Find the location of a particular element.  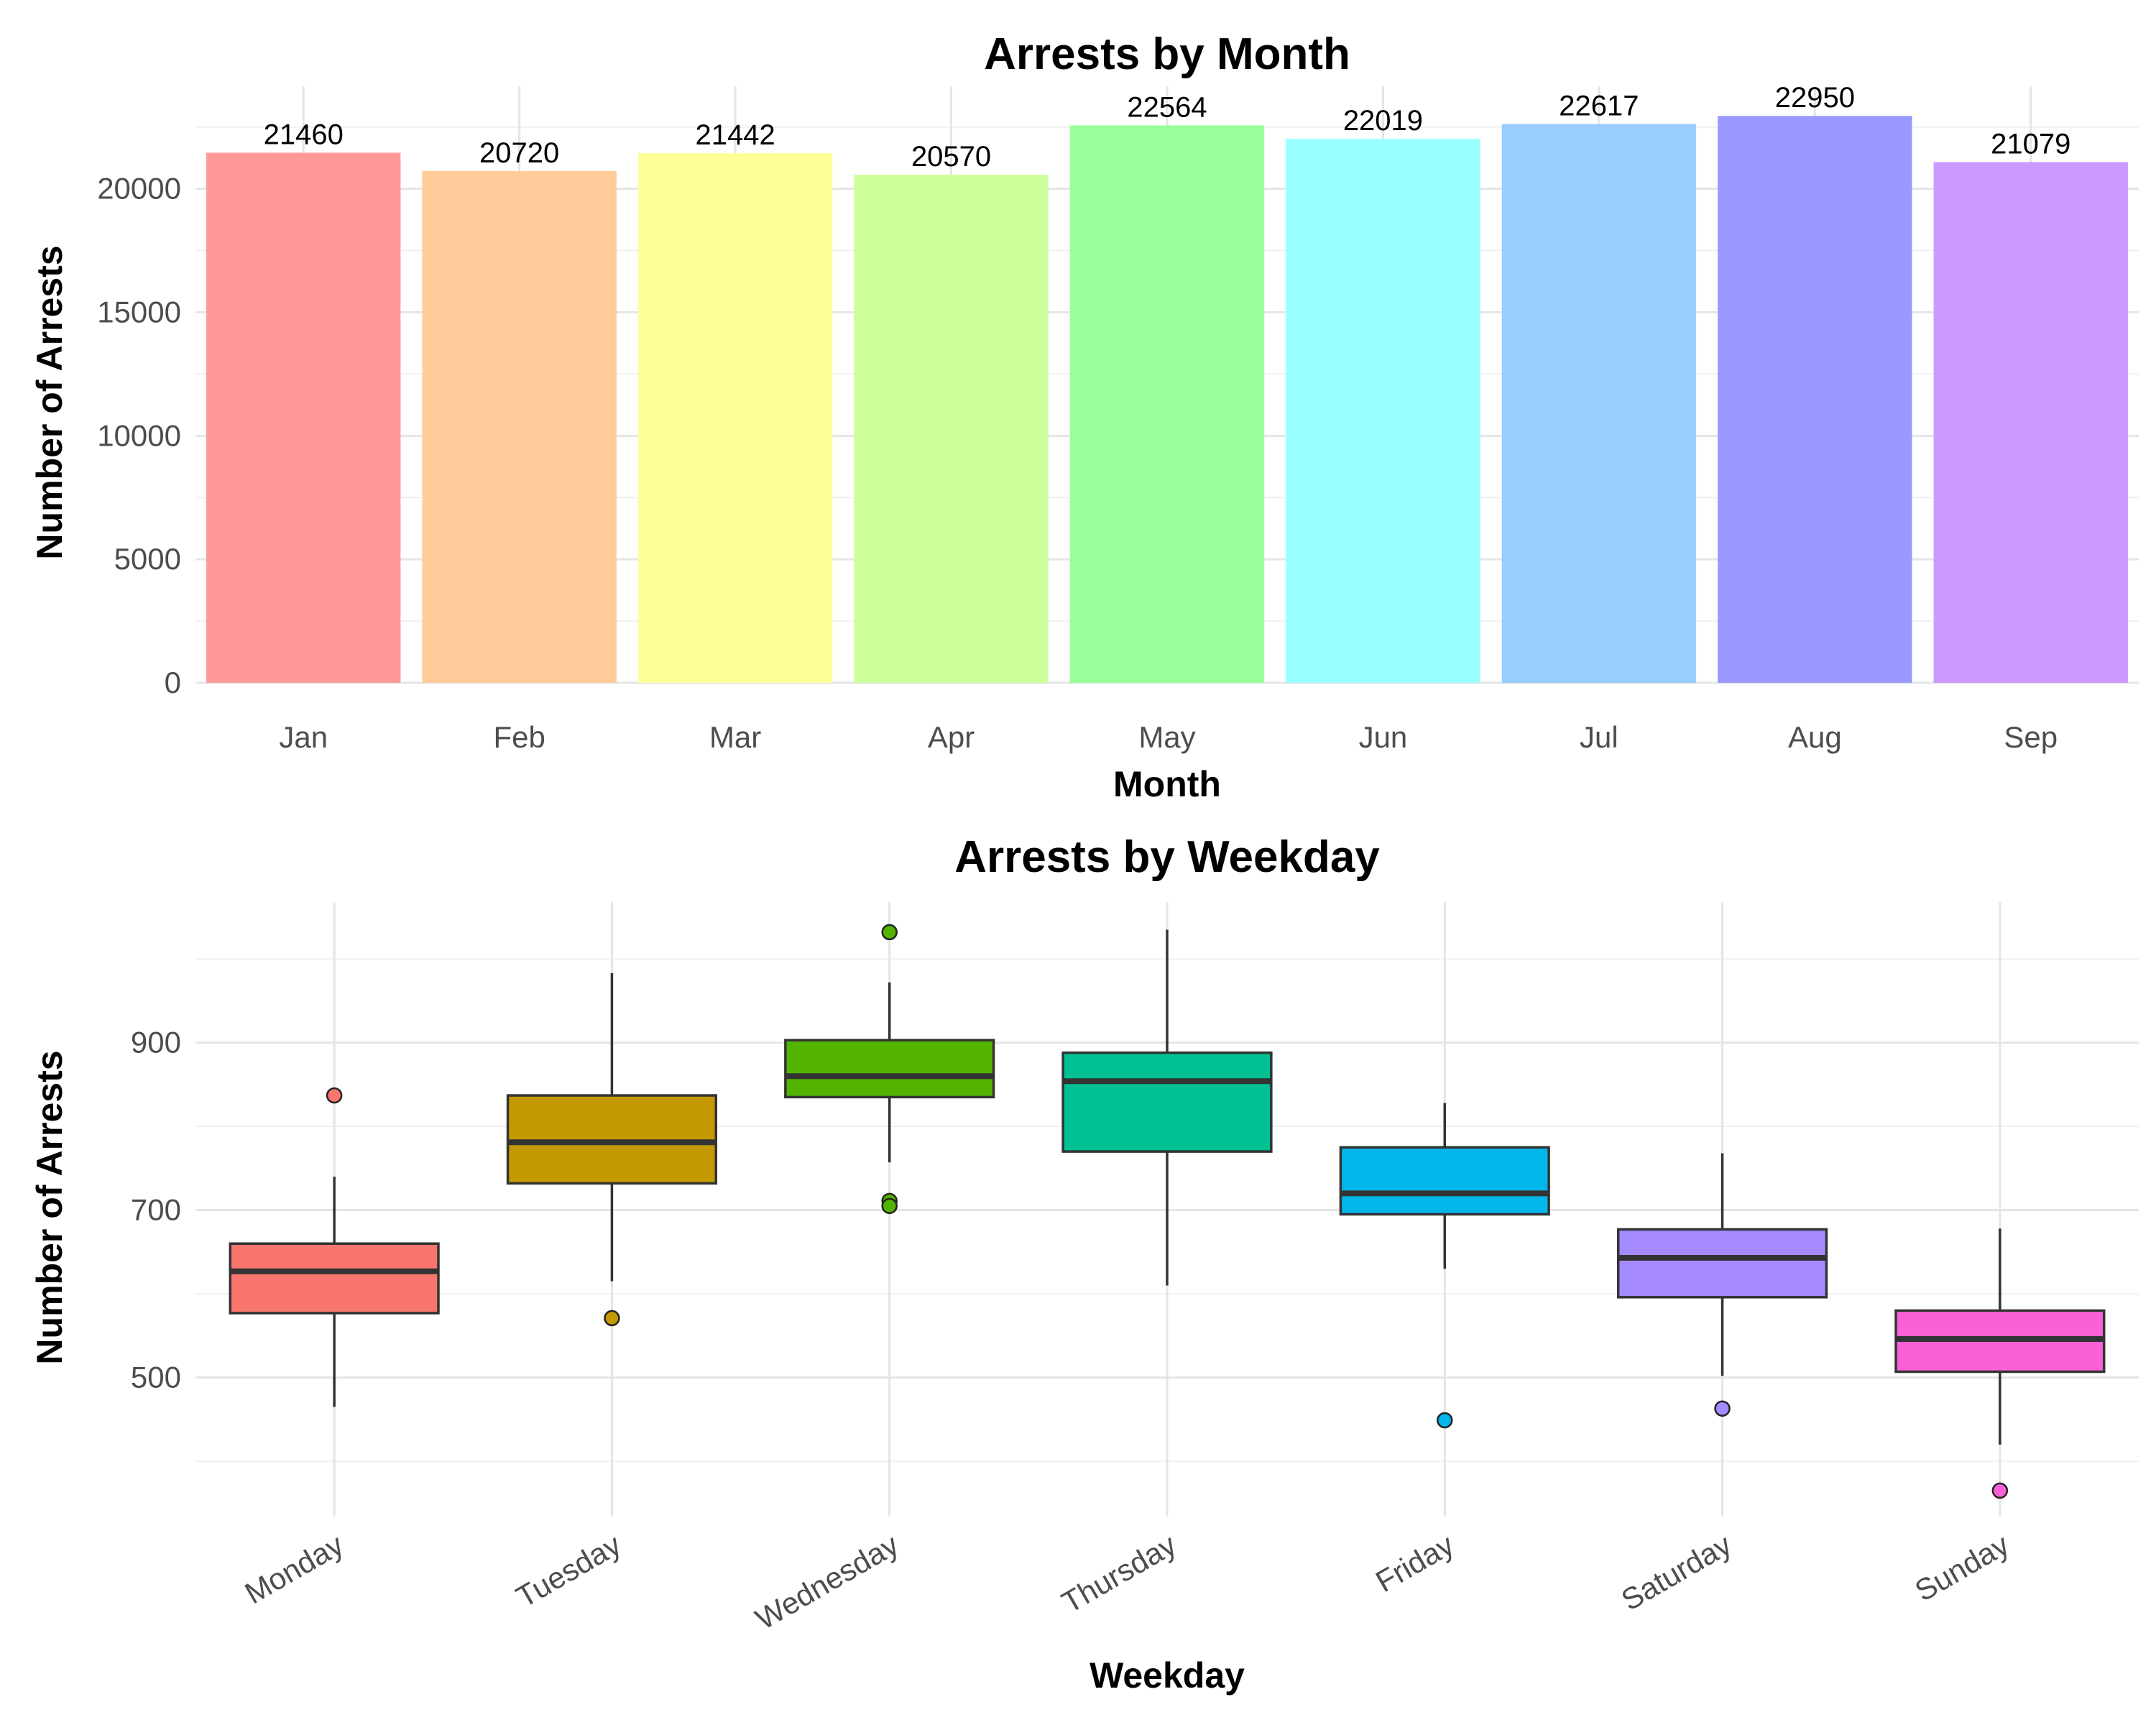

bar-x-tick-label: Sep is located at coordinates (2031, 737).